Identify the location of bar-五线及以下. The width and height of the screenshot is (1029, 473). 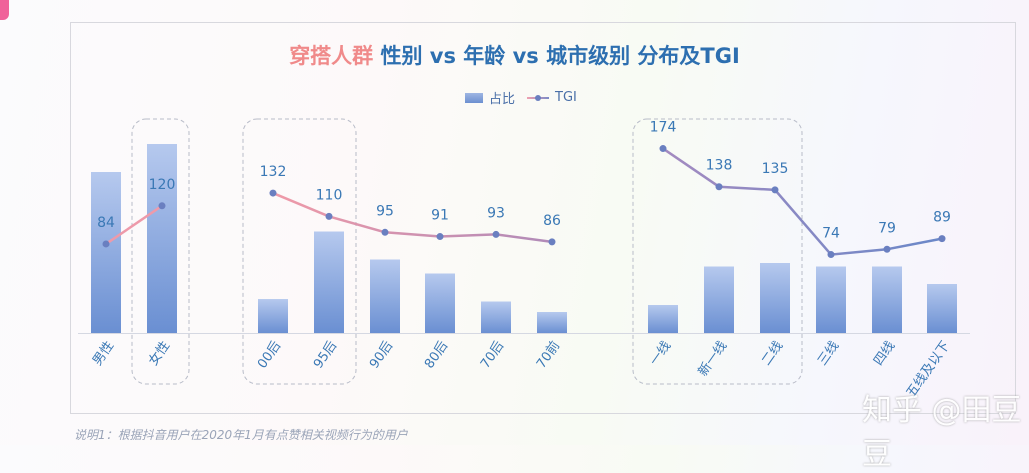
(942, 308).